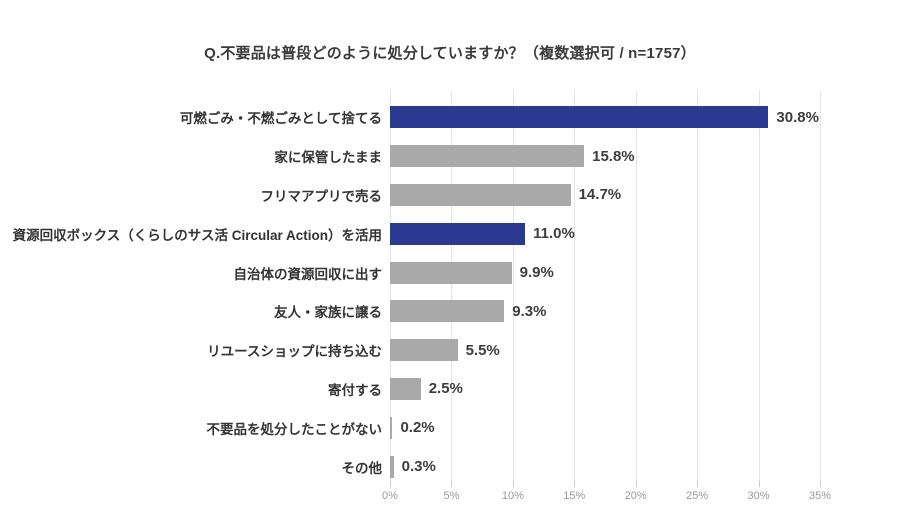  I want to click on x-axis-tick-label: 25%, so click(697, 496).